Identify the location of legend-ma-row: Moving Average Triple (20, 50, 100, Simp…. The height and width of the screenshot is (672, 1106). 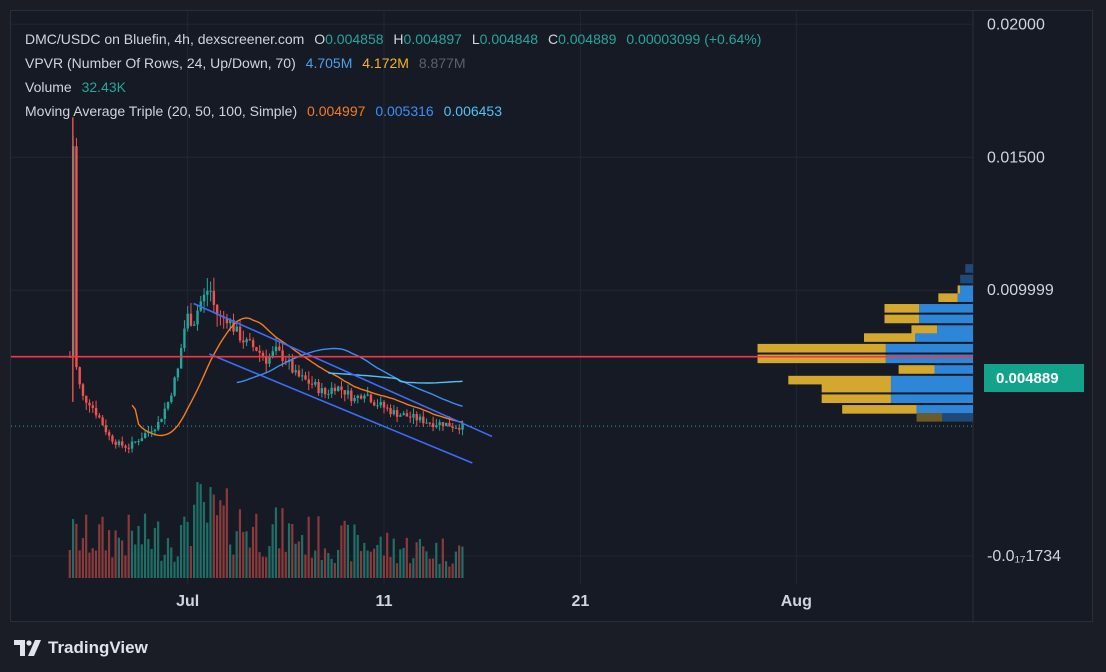
(393, 111).